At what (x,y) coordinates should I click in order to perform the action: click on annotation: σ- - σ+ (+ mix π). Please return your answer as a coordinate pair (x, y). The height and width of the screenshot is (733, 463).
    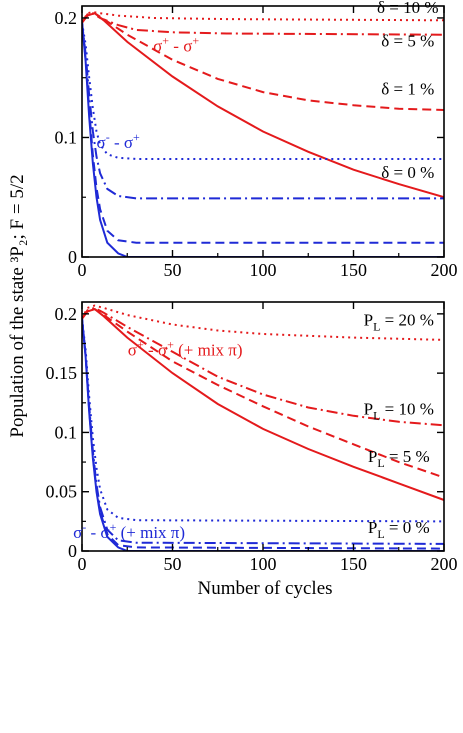
    Looking at the image, I should click on (129, 531).